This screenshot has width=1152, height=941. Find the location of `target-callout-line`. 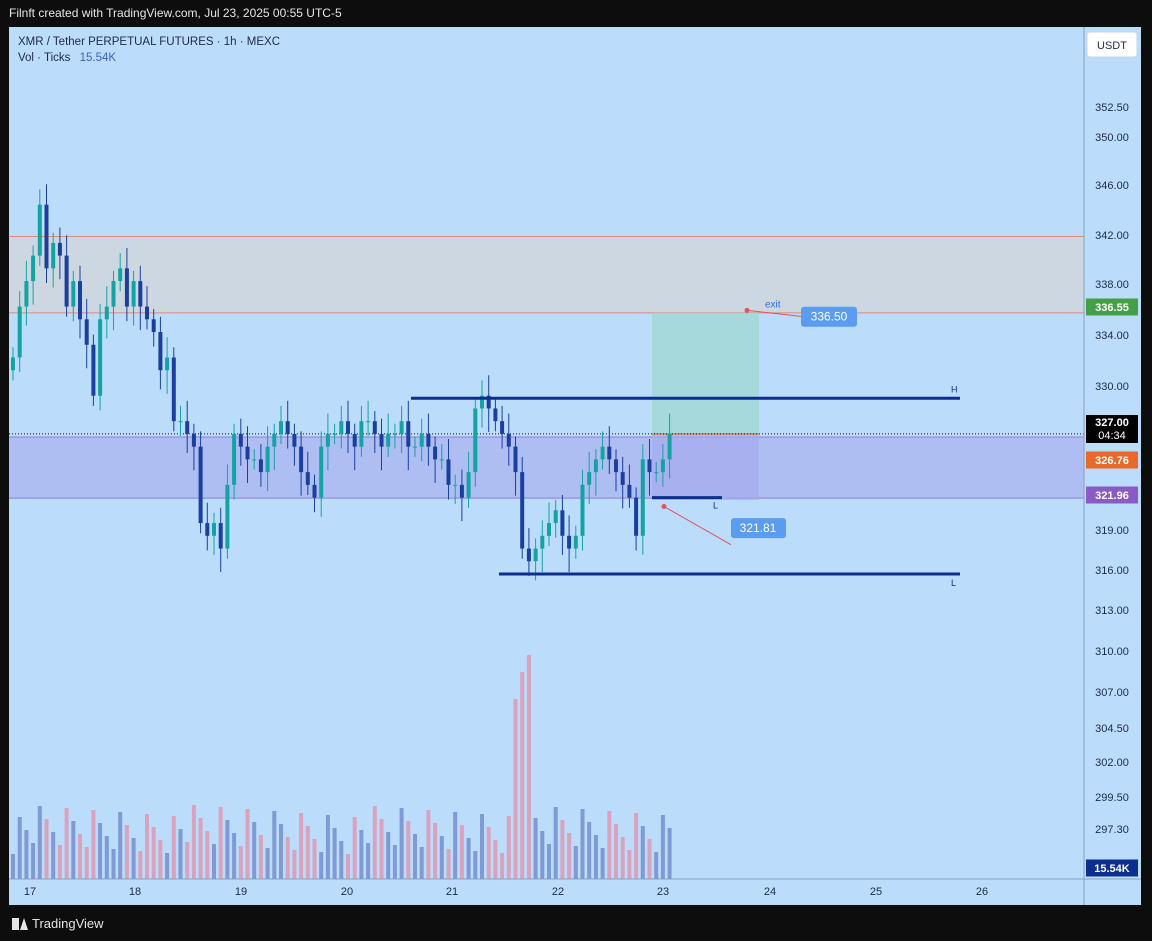

target-callout-line is located at coordinates (775, 313).